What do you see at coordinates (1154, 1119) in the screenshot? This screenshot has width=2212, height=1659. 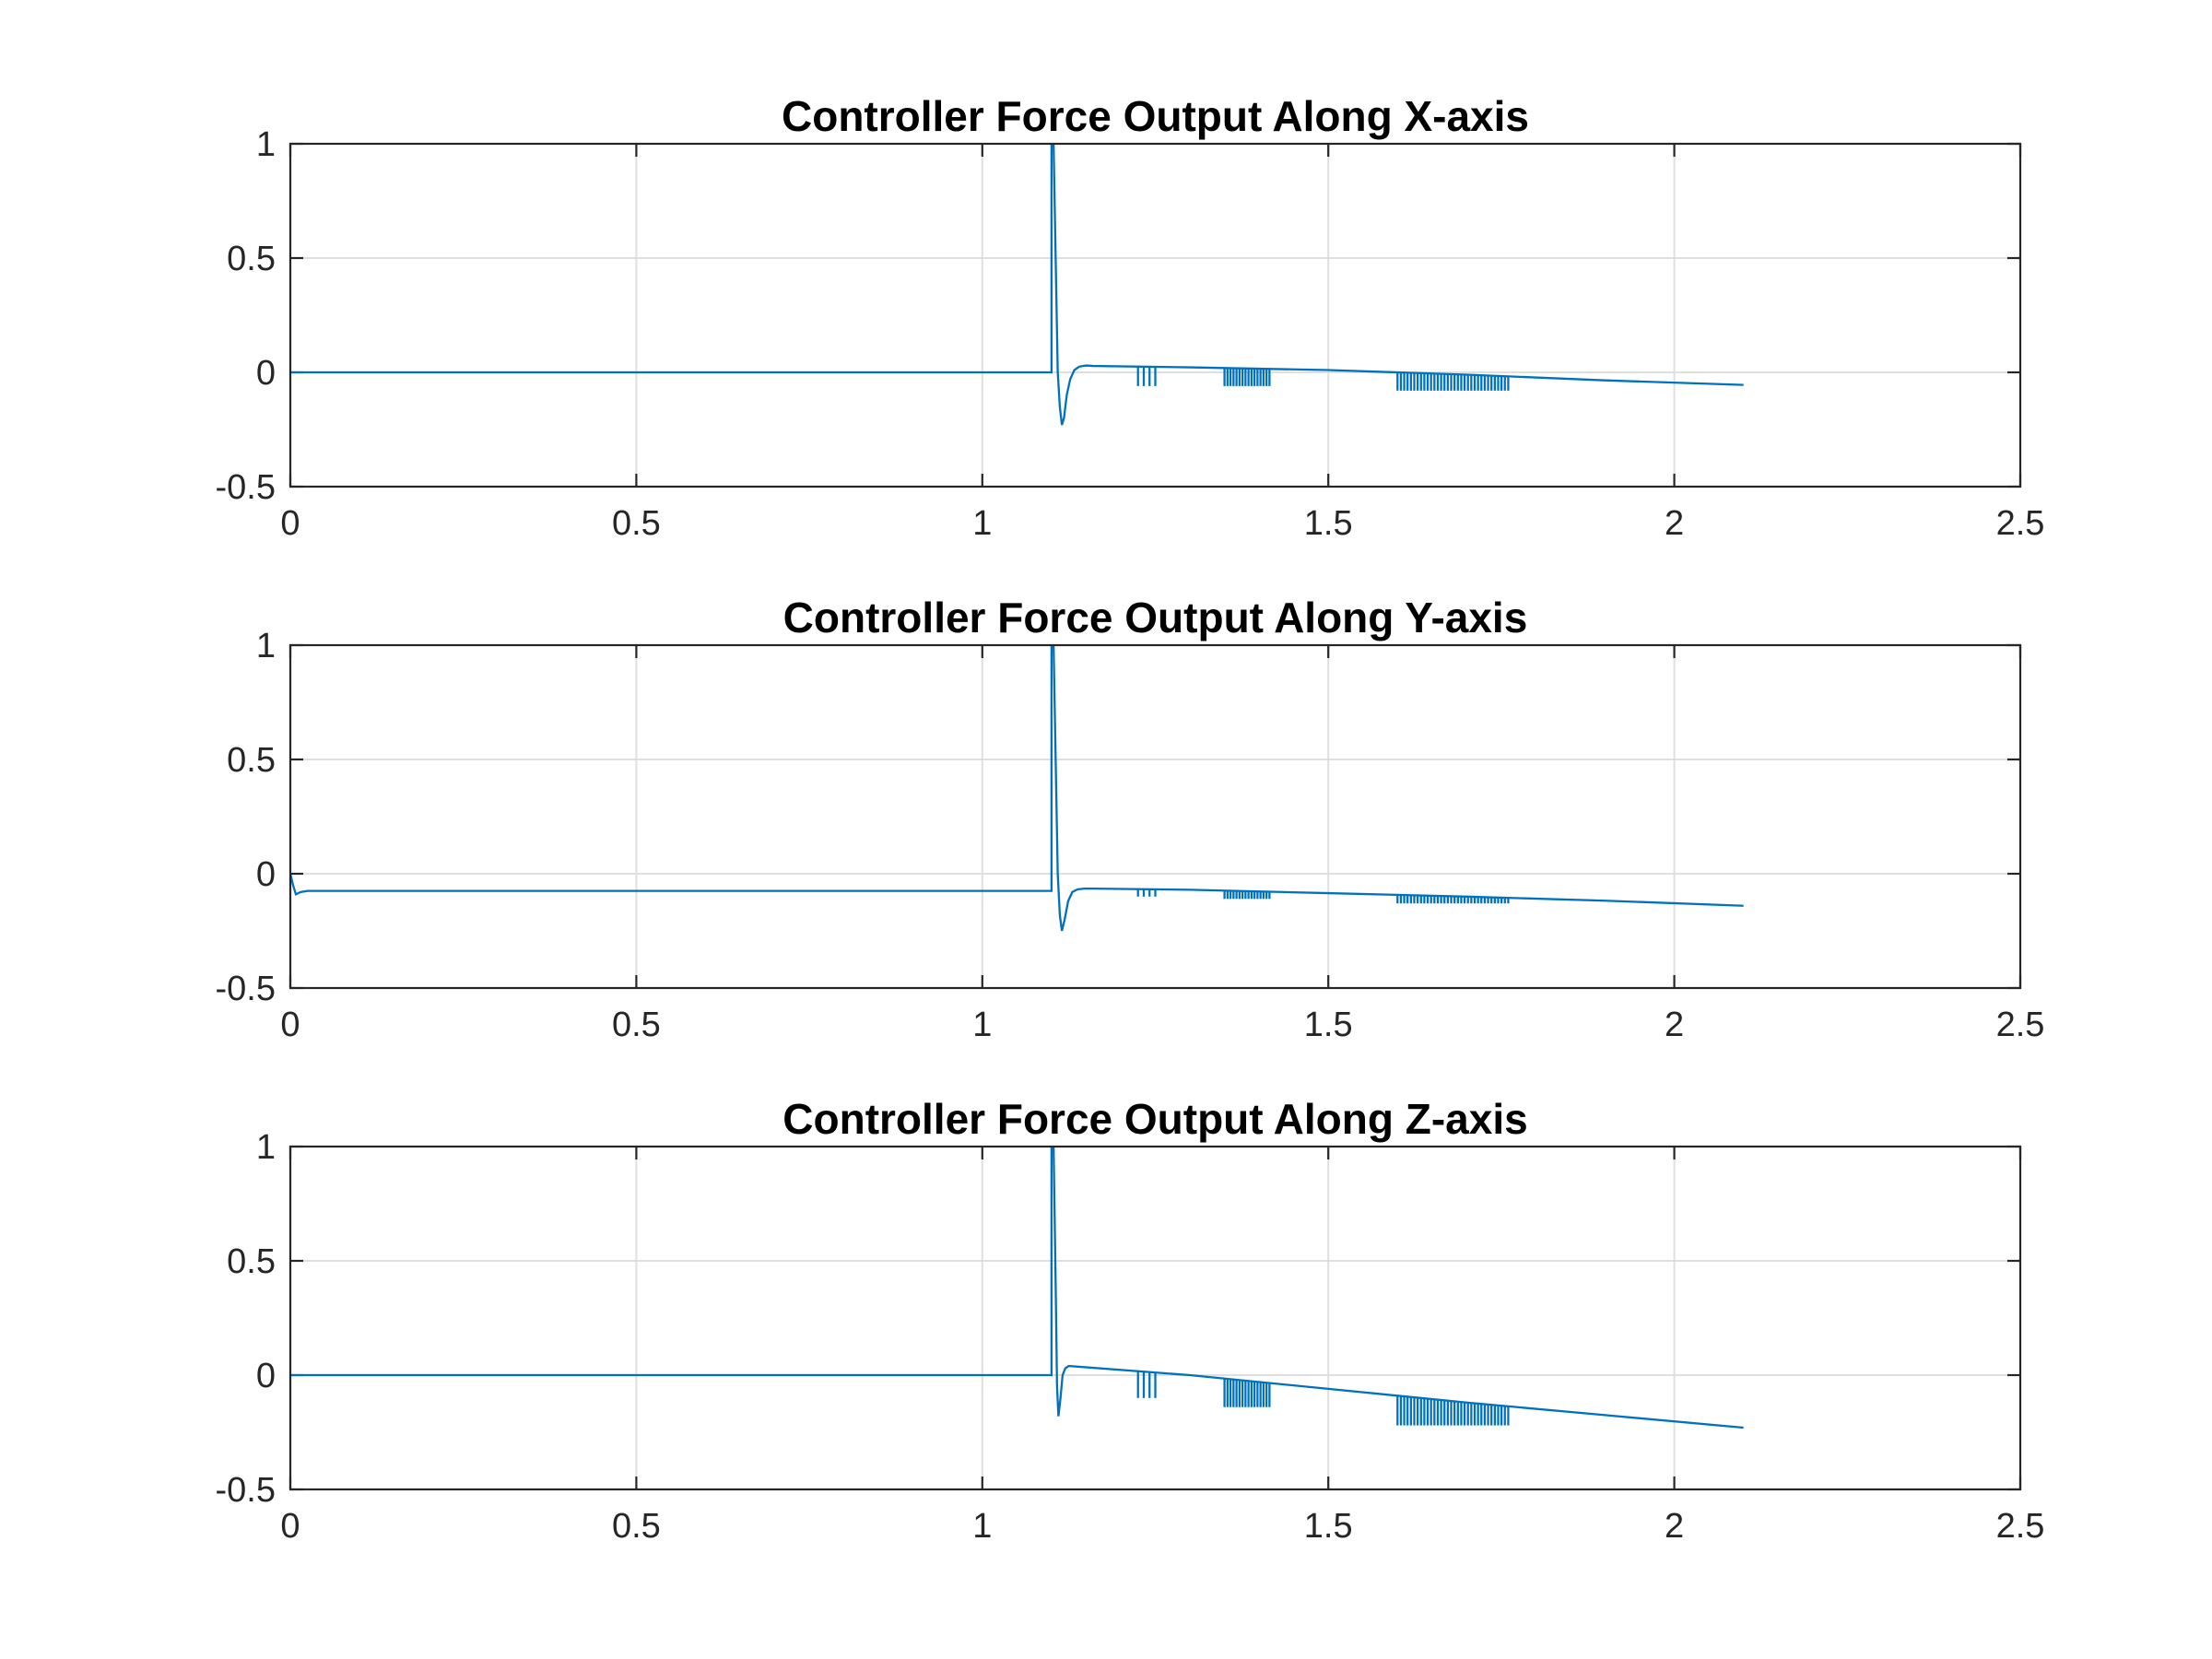 I see `chart-title: Controller Force Output Along Z-axis` at bounding box center [1154, 1119].